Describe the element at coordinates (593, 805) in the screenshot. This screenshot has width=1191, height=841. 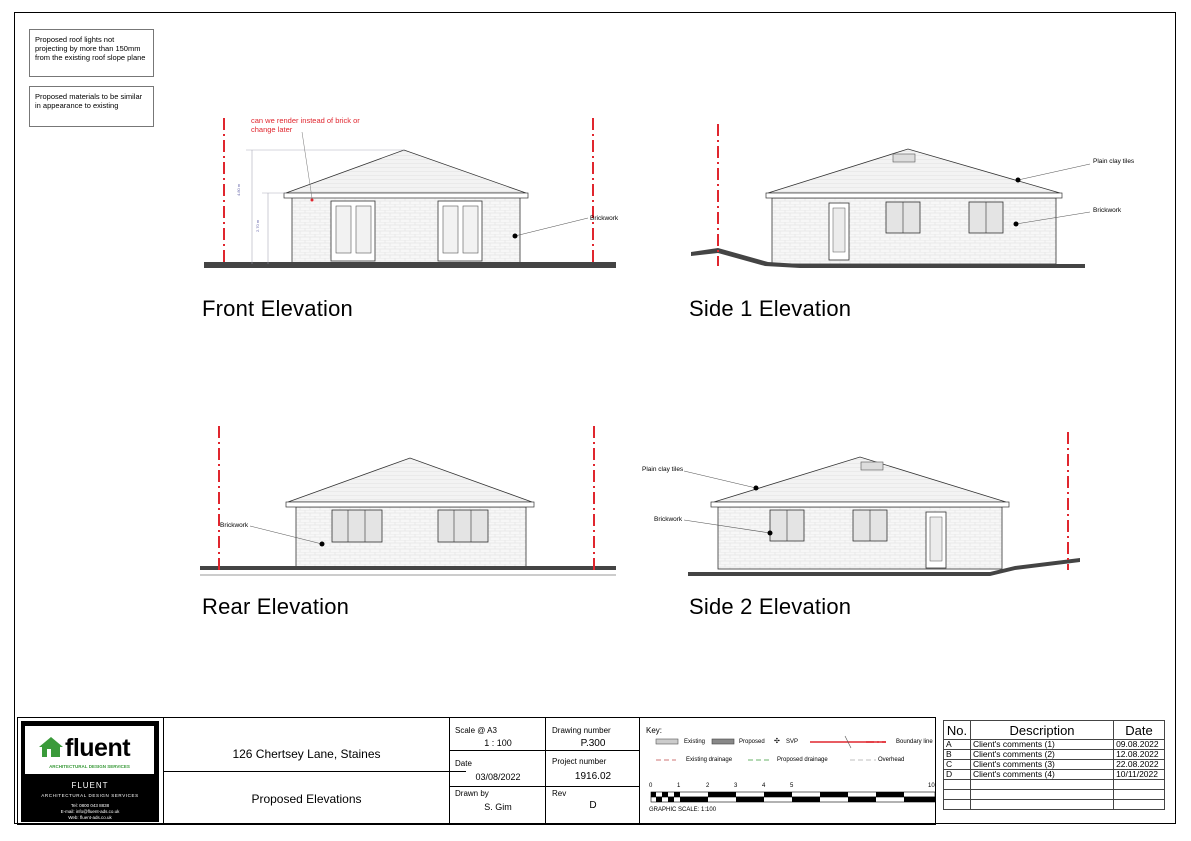
I see `rev-value: D` at that location.